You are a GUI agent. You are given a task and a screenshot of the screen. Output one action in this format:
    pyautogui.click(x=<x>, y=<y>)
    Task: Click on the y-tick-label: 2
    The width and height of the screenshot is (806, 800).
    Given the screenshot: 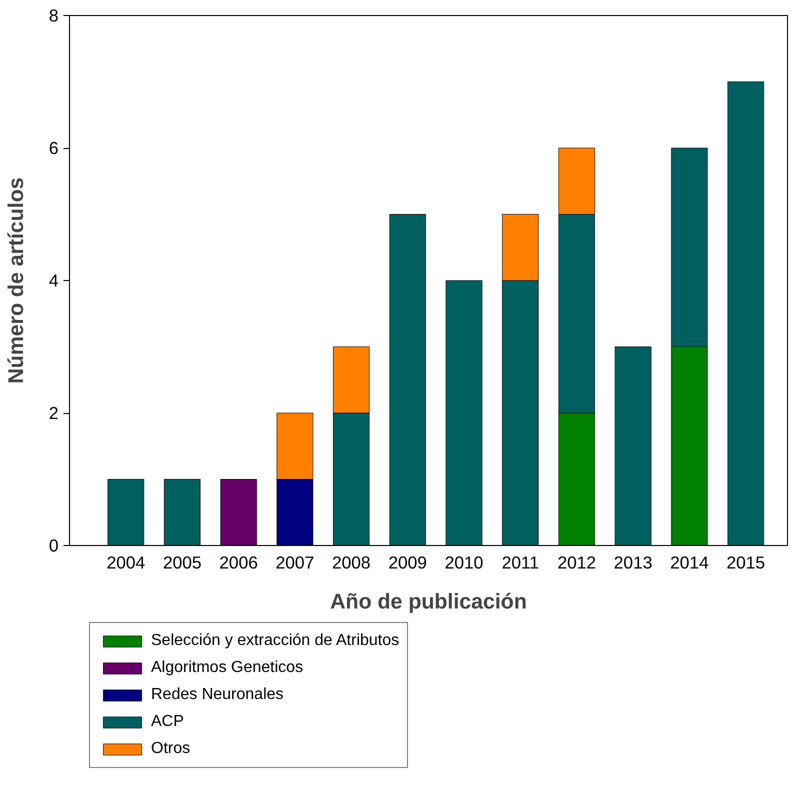 What is the action you would take?
    pyautogui.click(x=53, y=413)
    